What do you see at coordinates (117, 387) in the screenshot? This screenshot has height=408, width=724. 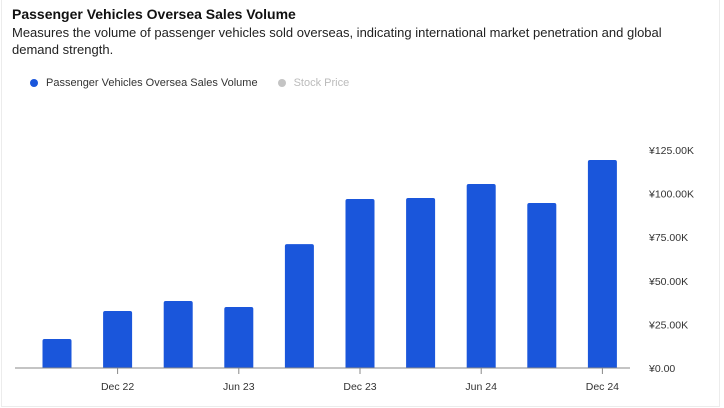 I see `x-tick-label: Dec 22` at bounding box center [117, 387].